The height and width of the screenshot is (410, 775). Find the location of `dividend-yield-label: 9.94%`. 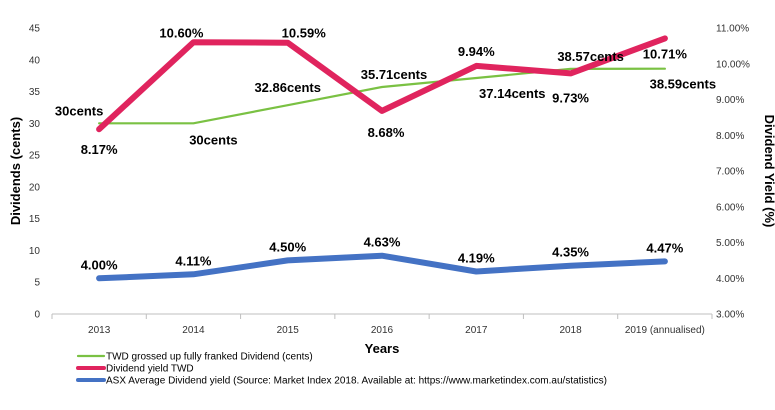

dividend-yield-label: 9.94% is located at coordinates (476, 51).